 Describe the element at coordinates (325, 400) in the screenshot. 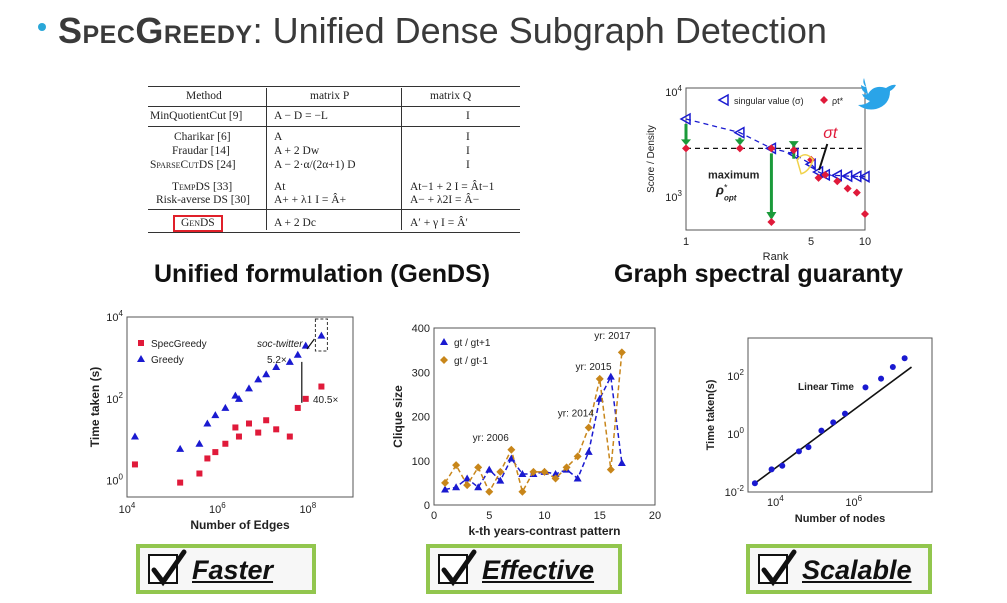

I see `annotation-speedup-405: 40.5×` at that location.